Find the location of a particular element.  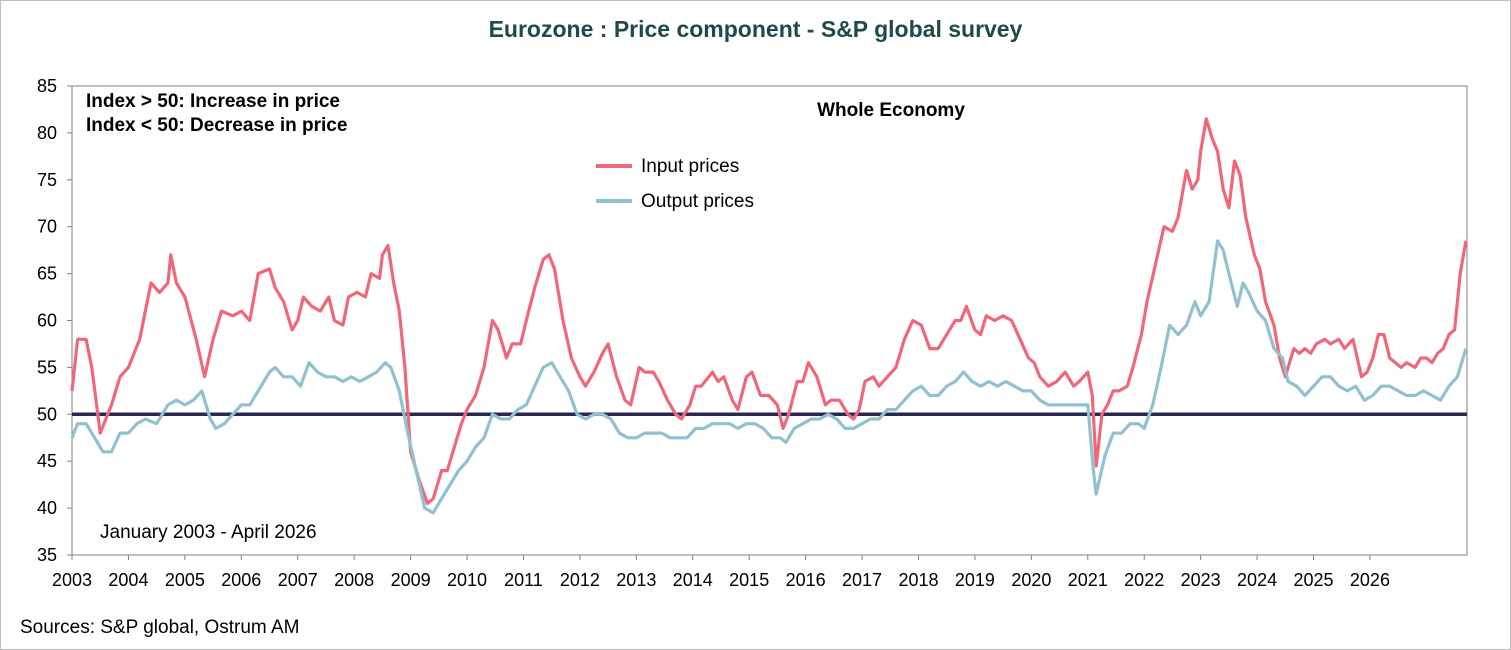

y-tick-label: 50 is located at coordinates (47, 414).